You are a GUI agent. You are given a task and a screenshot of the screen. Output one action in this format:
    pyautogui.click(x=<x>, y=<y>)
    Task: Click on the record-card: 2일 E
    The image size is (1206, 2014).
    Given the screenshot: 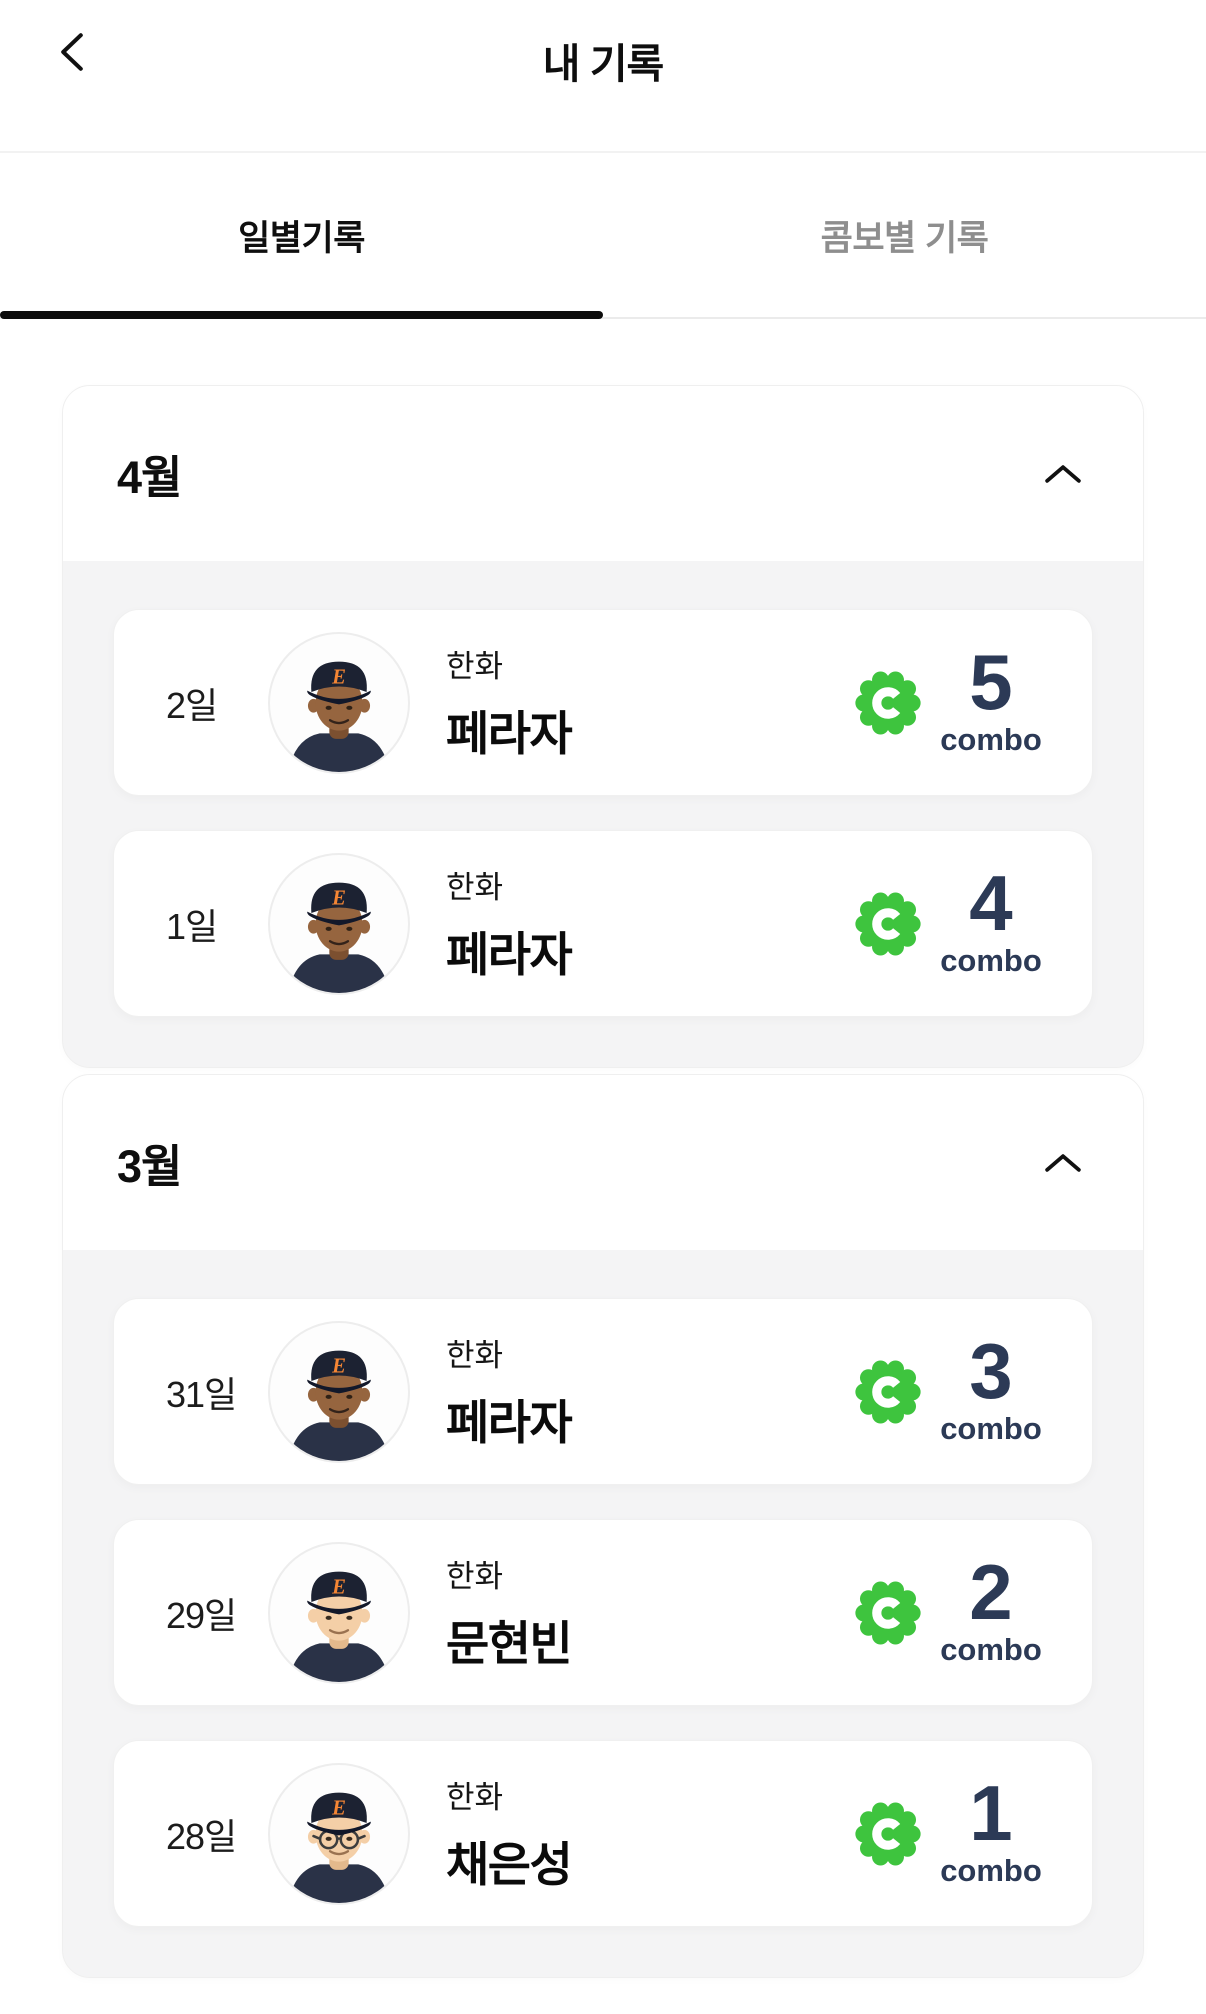 What is the action you would take?
    pyautogui.click(x=603, y=702)
    